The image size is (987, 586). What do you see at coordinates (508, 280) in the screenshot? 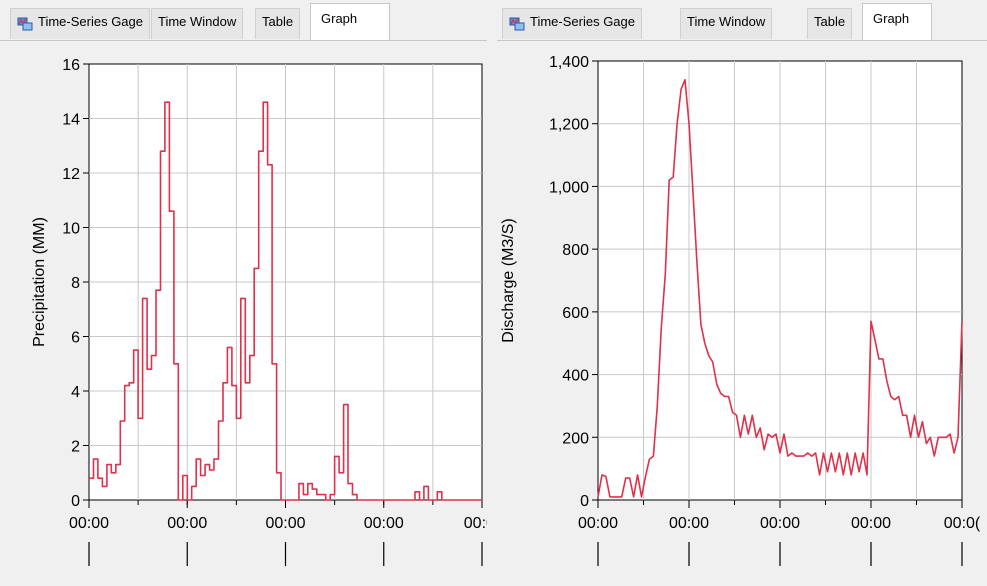
I see `y-axis-label: Discharge (M3/S)` at bounding box center [508, 280].